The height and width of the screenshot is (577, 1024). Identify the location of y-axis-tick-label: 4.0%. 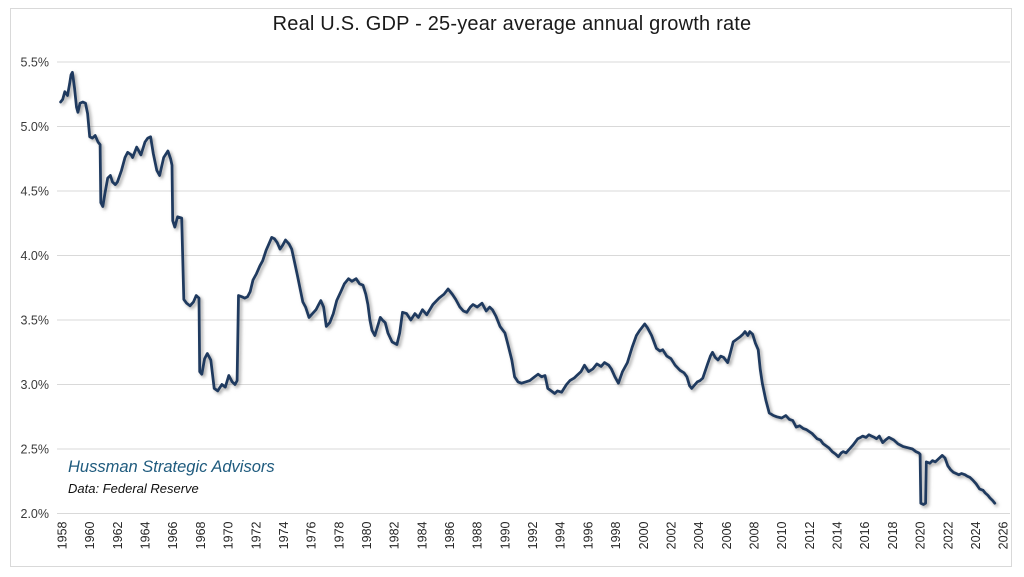
(35, 256).